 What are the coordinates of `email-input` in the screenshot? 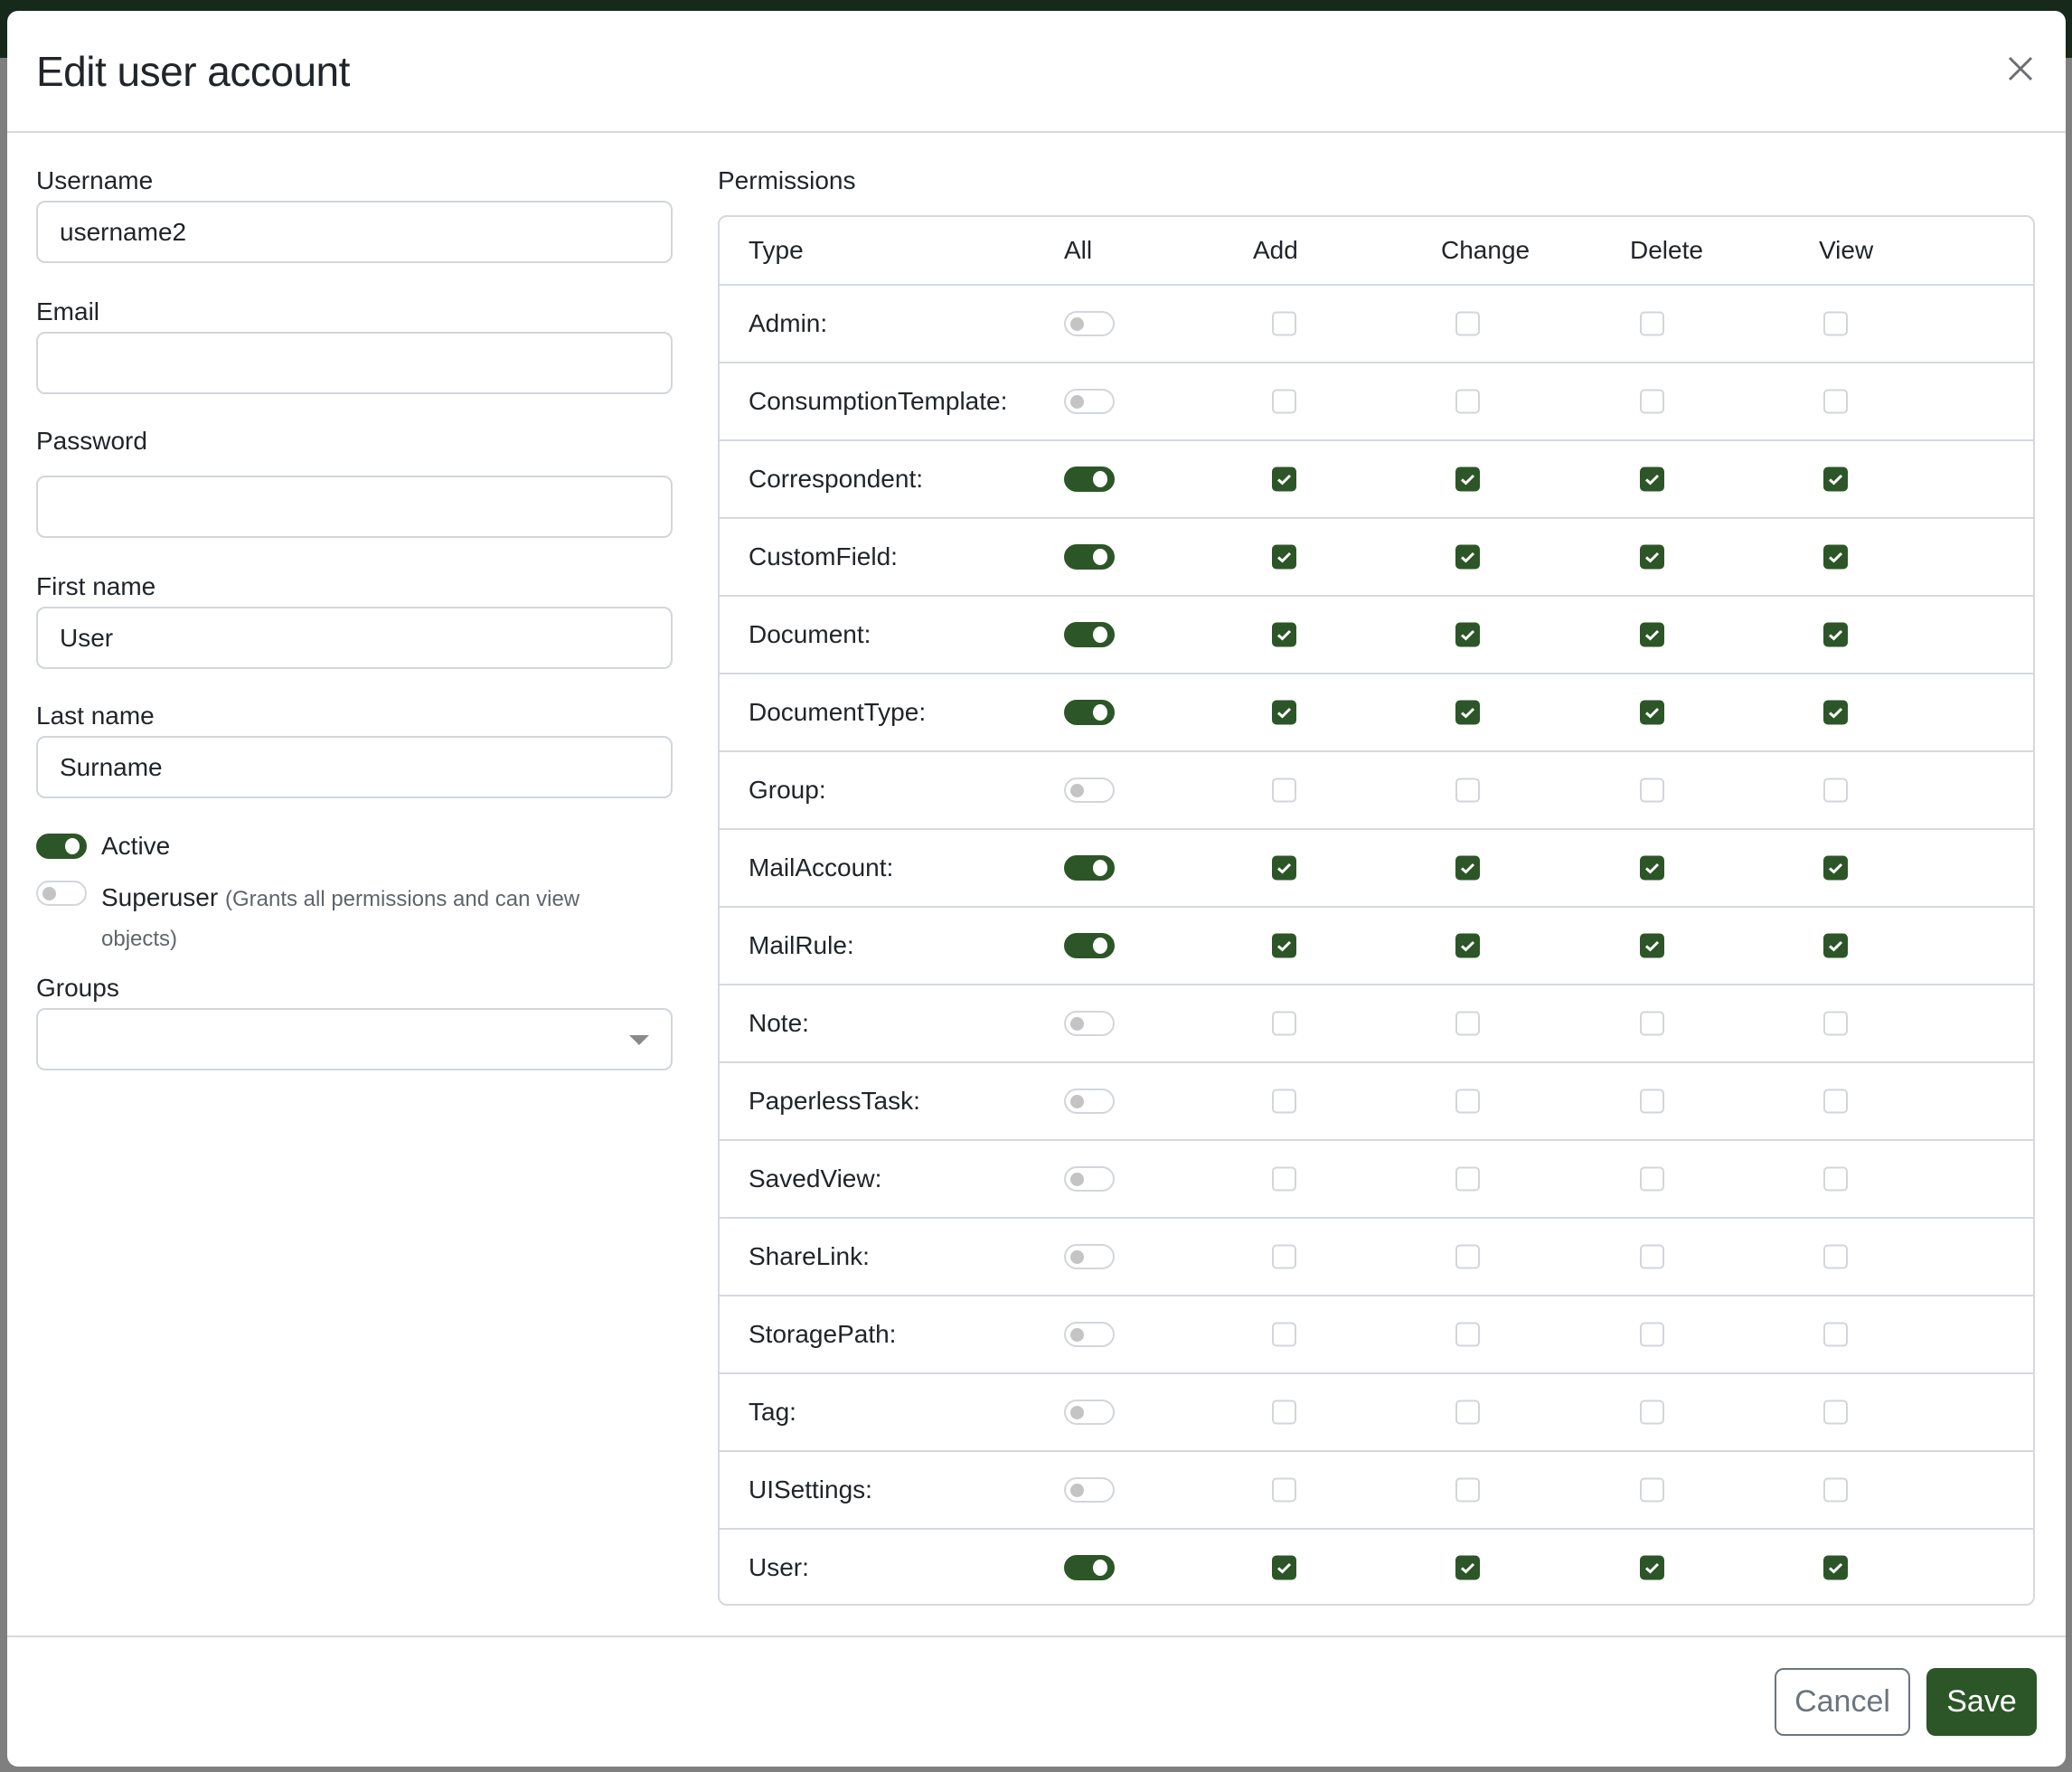 It's located at (354, 363).